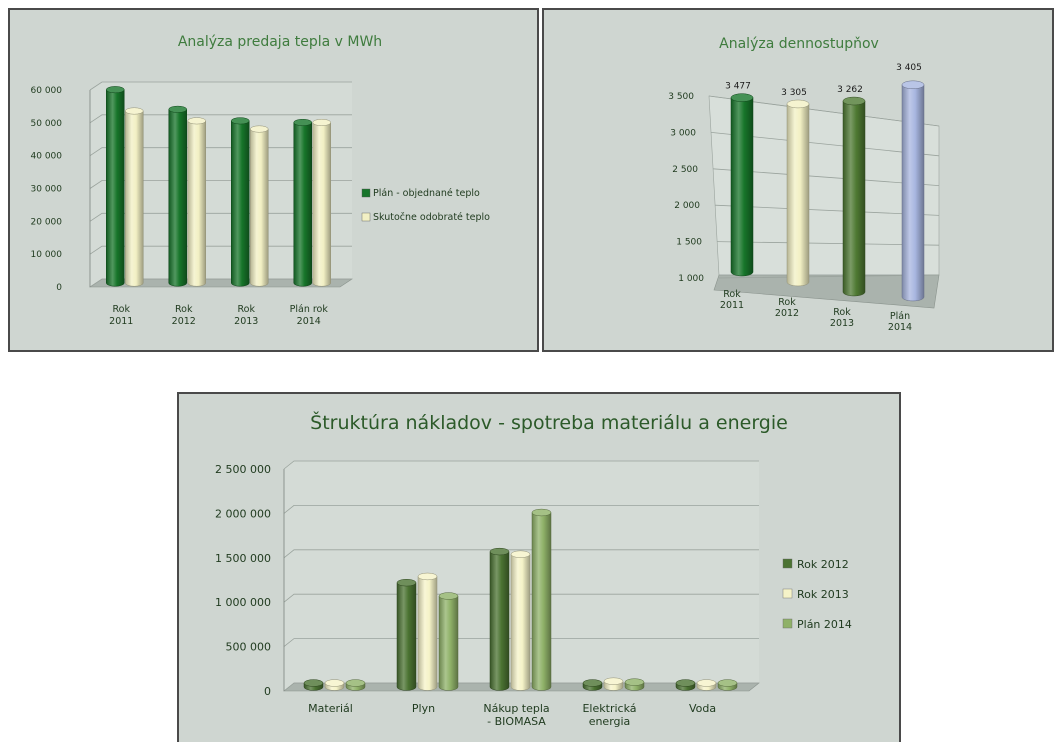  Describe the element at coordinates (609, 708) in the screenshot. I see `category-label: Elektrická` at that location.